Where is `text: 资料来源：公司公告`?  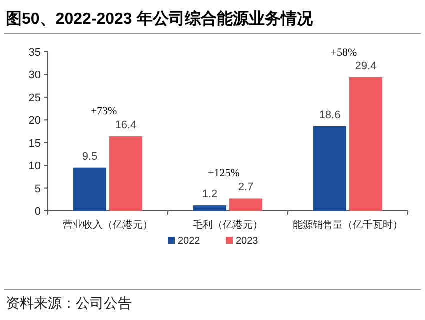 text: 资料来源：公司公告 is located at coordinates (69, 303).